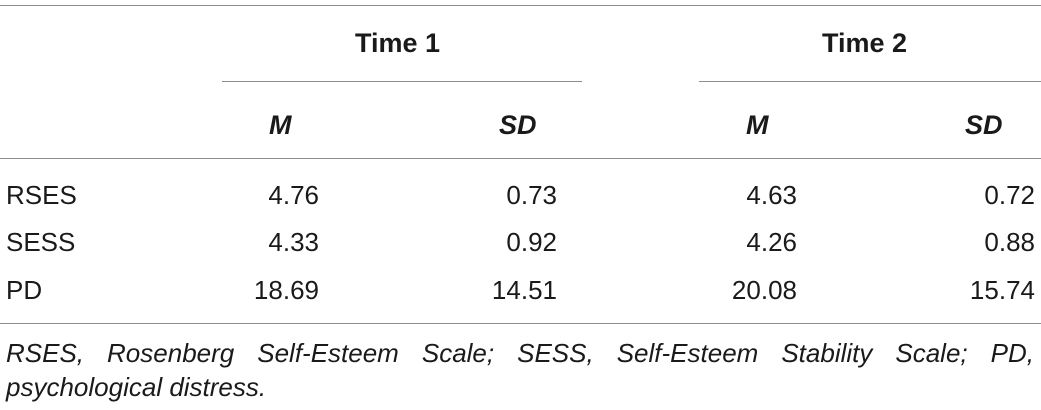  What do you see at coordinates (41, 195) in the screenshot?
I see `row-label: RSES` at bounding box center [41, 195].